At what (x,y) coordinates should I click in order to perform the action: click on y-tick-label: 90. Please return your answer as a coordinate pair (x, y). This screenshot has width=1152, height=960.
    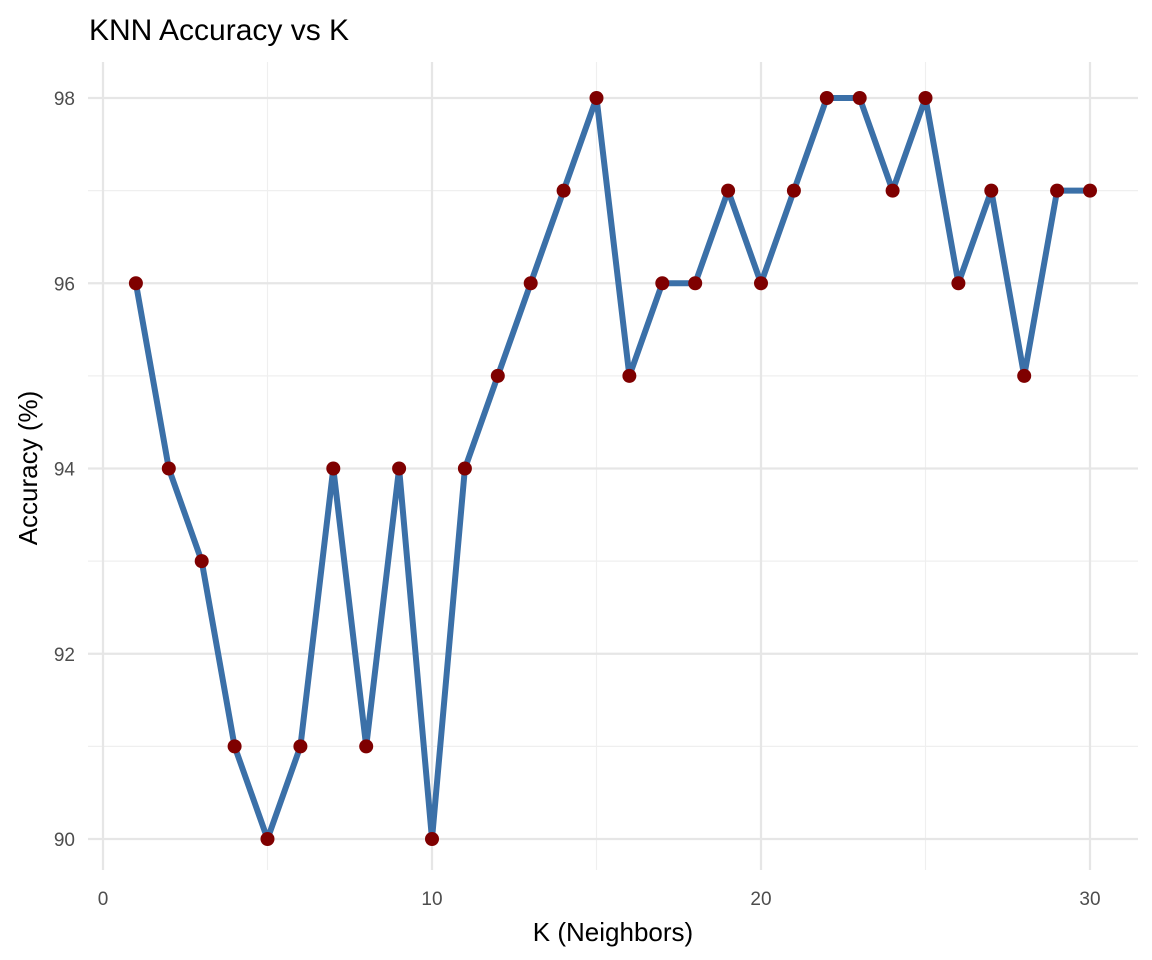
    Looking at the image, I should click on (64, 840).